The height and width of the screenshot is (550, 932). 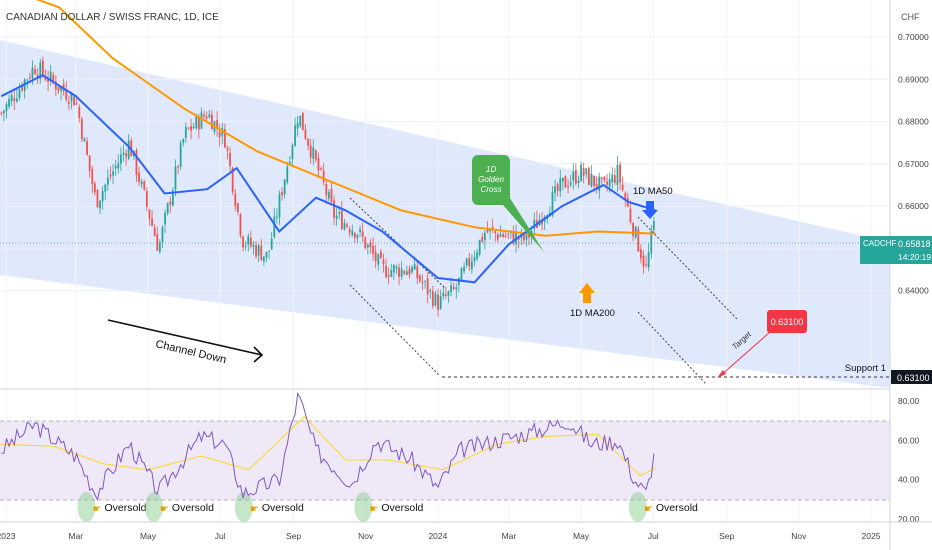 I want to click on oversold-label: Oversold, so click(x=125, y=508).